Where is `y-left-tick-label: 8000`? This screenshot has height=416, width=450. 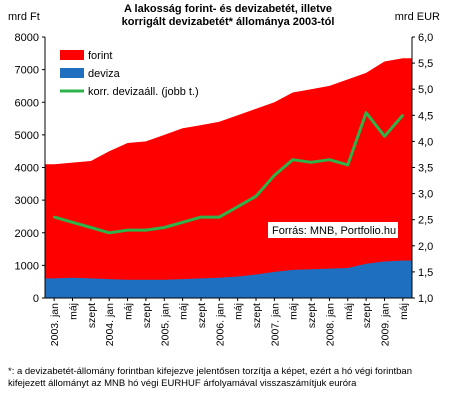 y-left-tick-label: 8000 is located at coordinates (27, 38).